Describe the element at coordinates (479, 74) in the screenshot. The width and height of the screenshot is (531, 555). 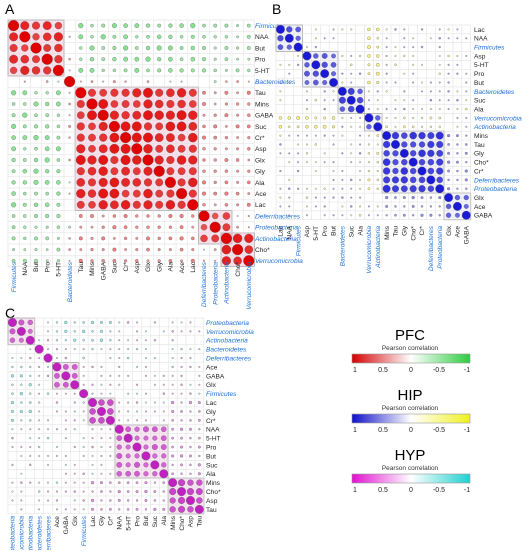
I see `row-label: Pro` at that location.